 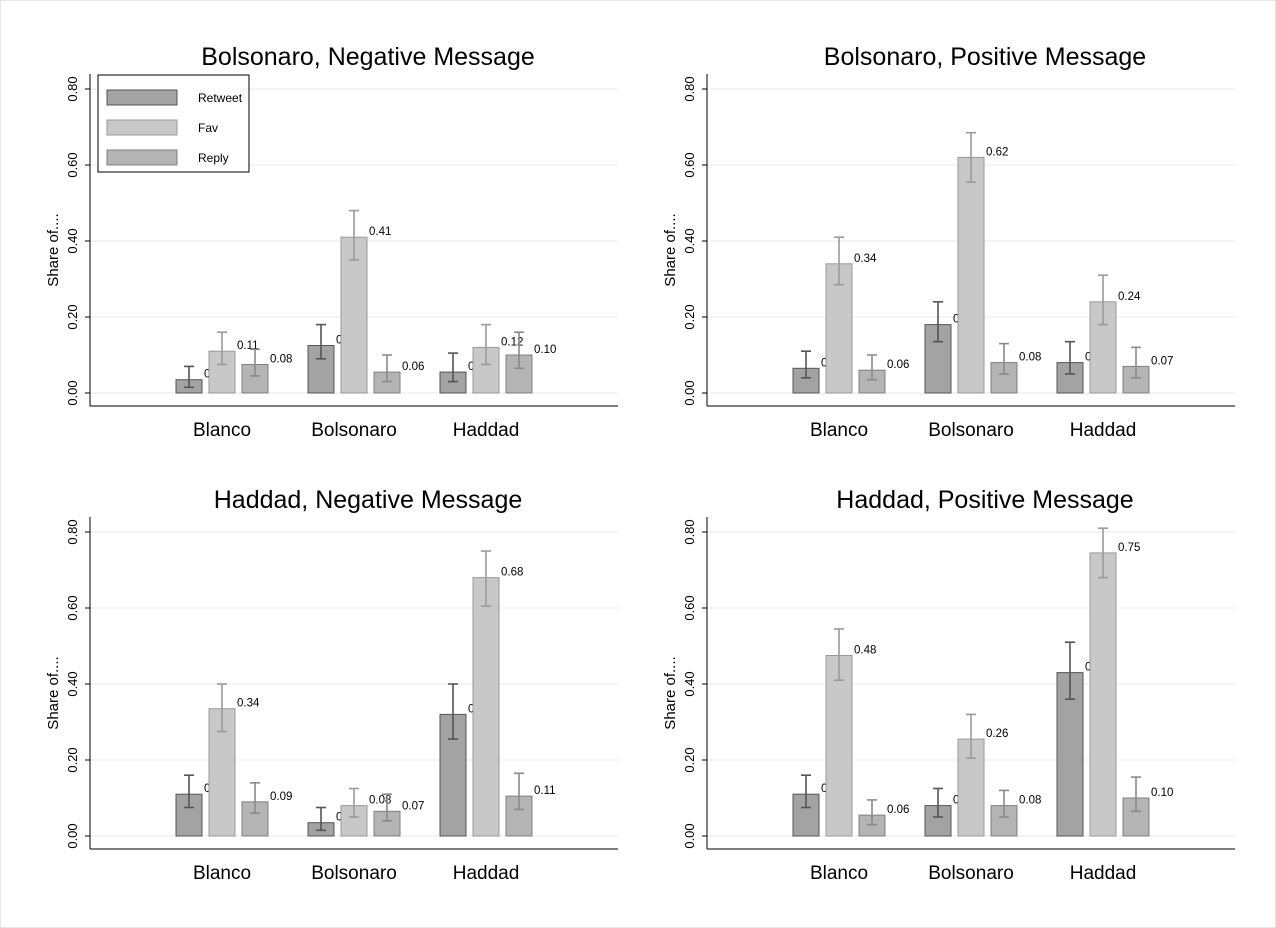 I want to click on bar-retweet, so click(x=321, y=369).